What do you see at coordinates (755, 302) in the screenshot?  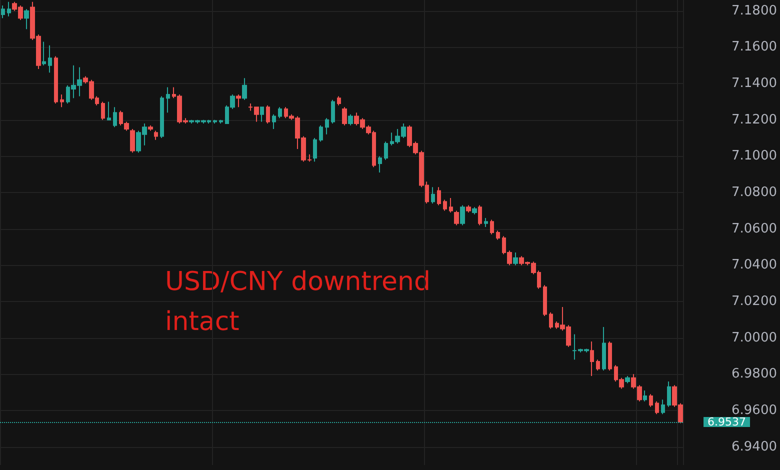 I see `y-tick-label: 7.0200` at bounding box center [755, 302].